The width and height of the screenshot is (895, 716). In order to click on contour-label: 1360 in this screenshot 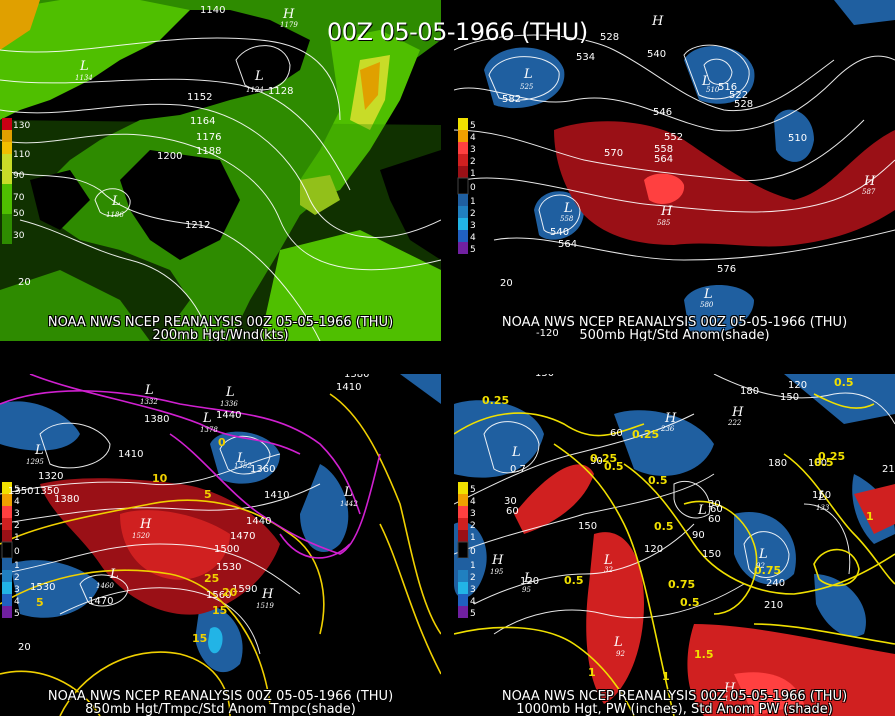, I will do `click(262, 469)`.